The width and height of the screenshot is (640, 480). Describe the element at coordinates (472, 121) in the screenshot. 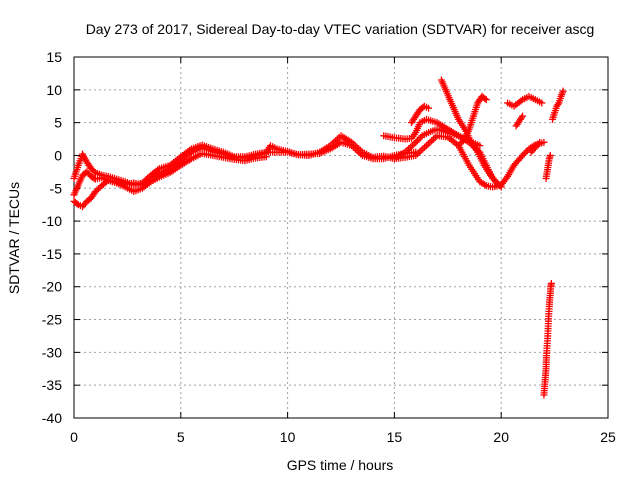

I see `series-trace-g` at that location.